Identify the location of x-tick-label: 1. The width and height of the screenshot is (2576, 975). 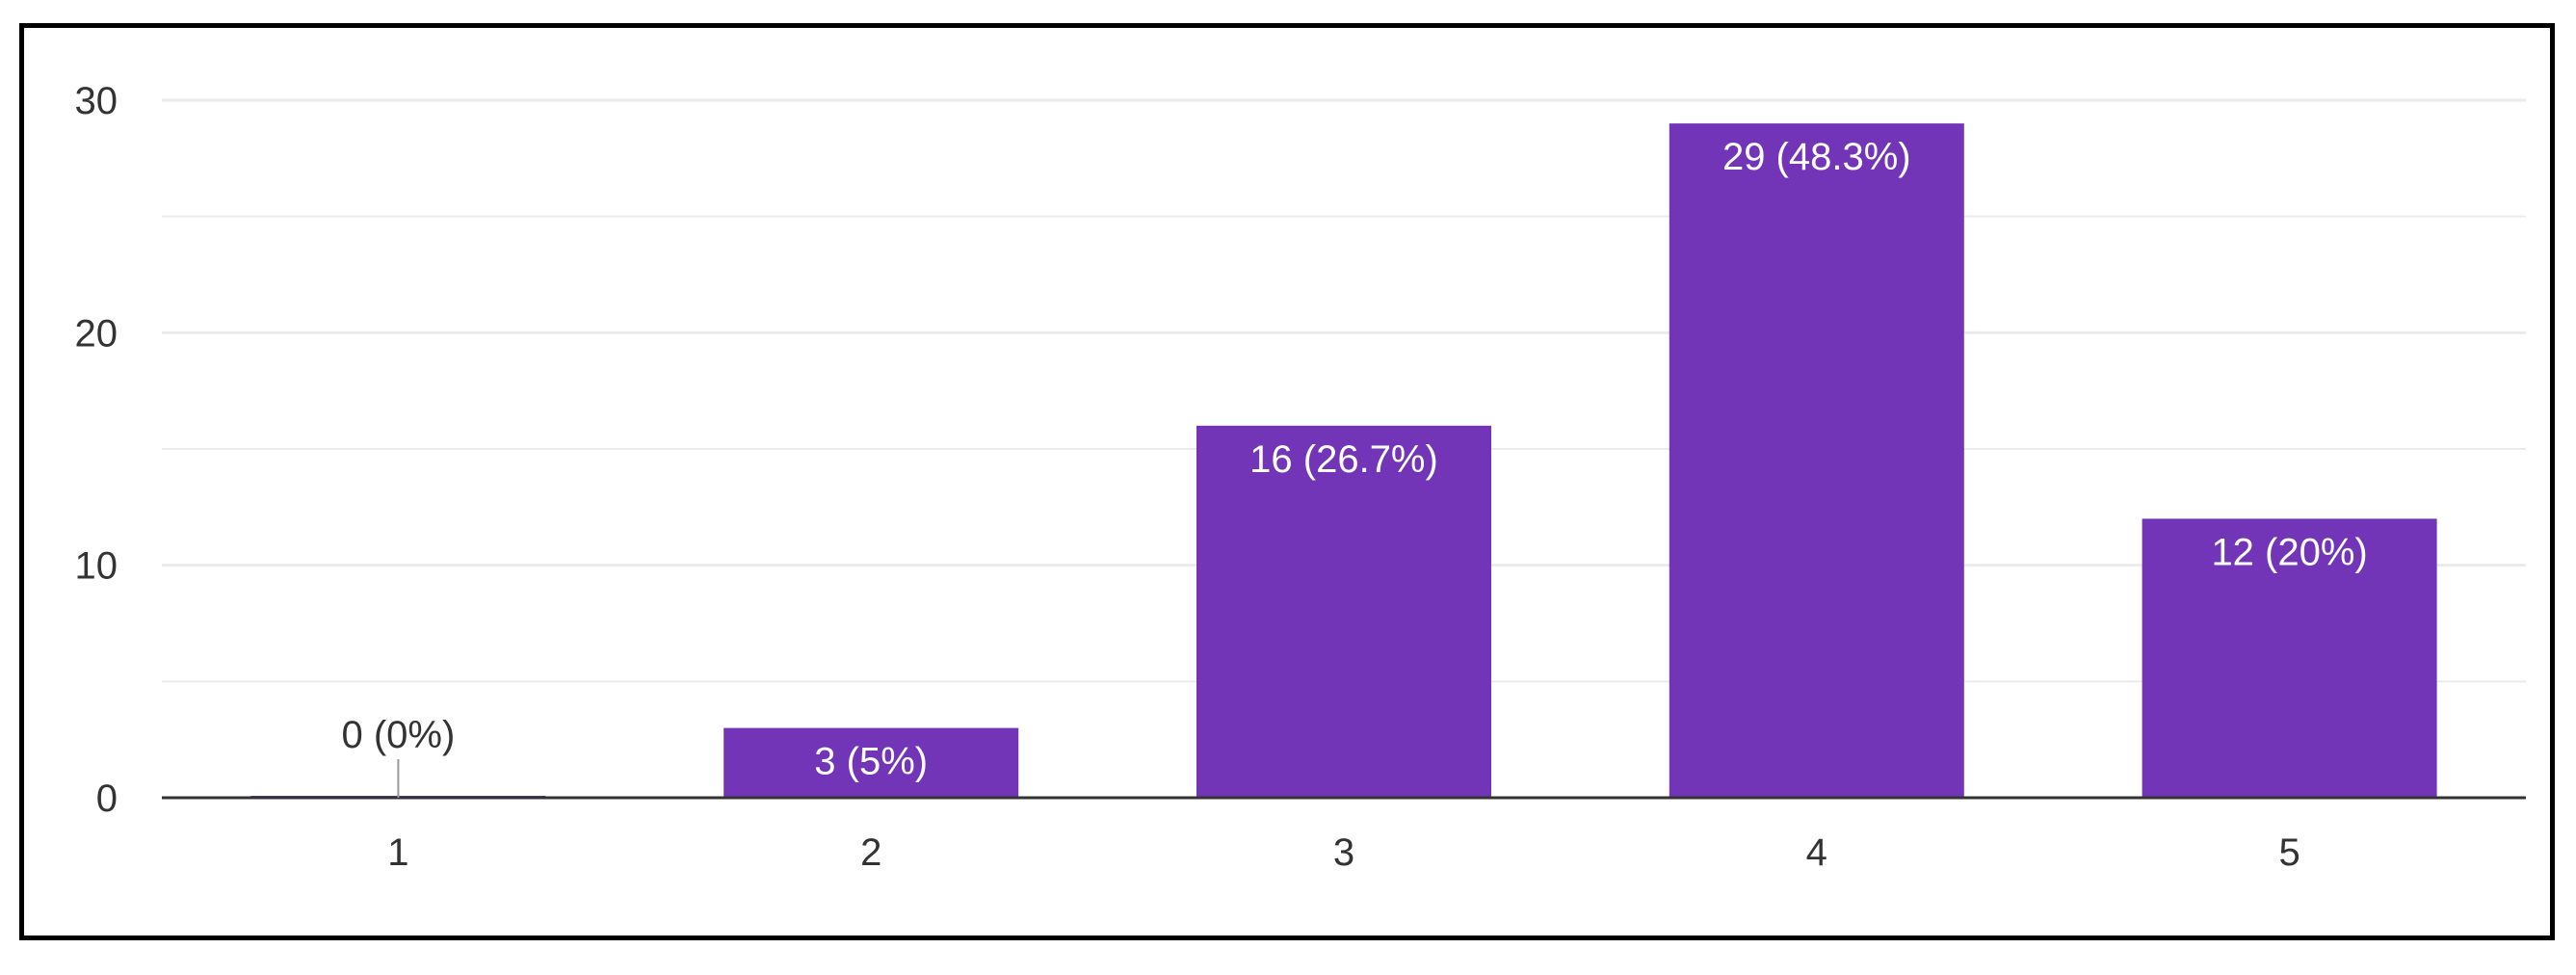
(398, 852).